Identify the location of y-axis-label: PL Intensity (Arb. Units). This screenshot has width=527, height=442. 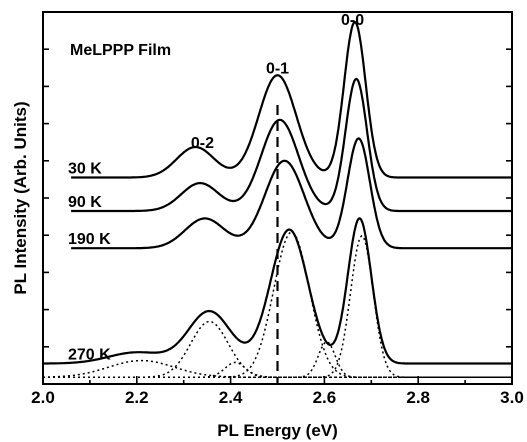
(20, 197).